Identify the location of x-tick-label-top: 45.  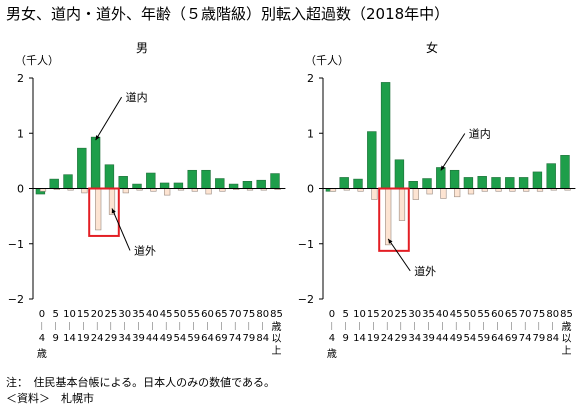
(166, 314).